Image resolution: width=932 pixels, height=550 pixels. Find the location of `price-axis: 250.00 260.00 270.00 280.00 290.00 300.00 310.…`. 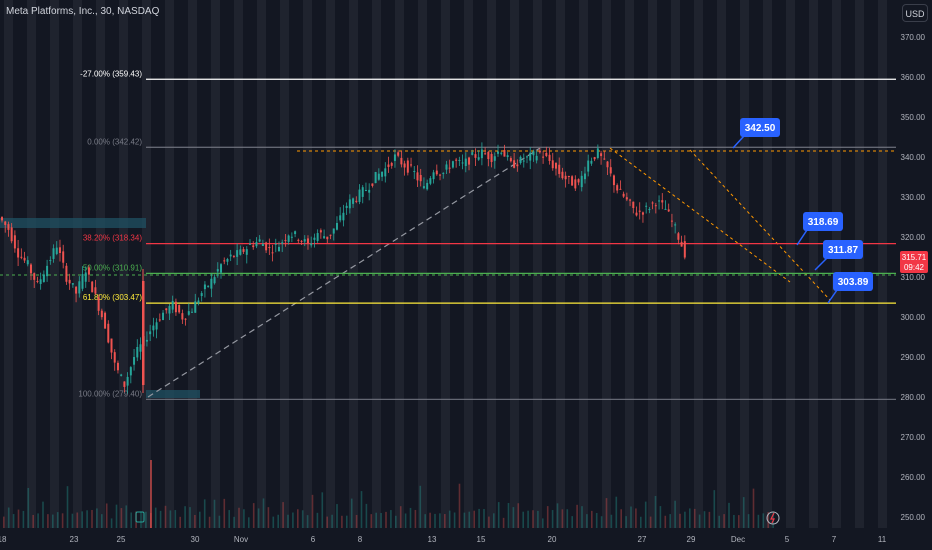

price-axis: 250.00 260.00 270.00 280.00 290.00 300.00 310.… is located at coordinates (914, 275).